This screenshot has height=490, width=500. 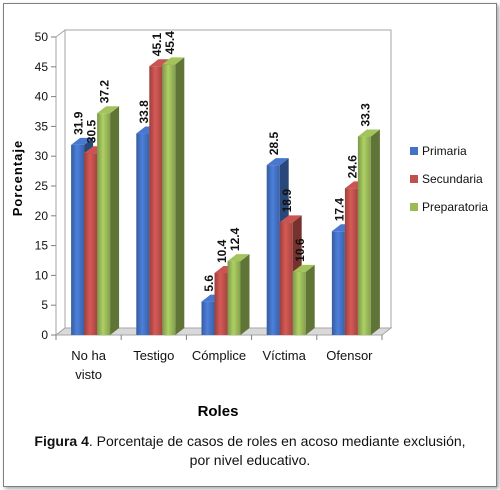 What do you see at coordinates (79, 123) in the screenshot?
I see `bar-value-label: 31.9` at bounding box center [79, 123].